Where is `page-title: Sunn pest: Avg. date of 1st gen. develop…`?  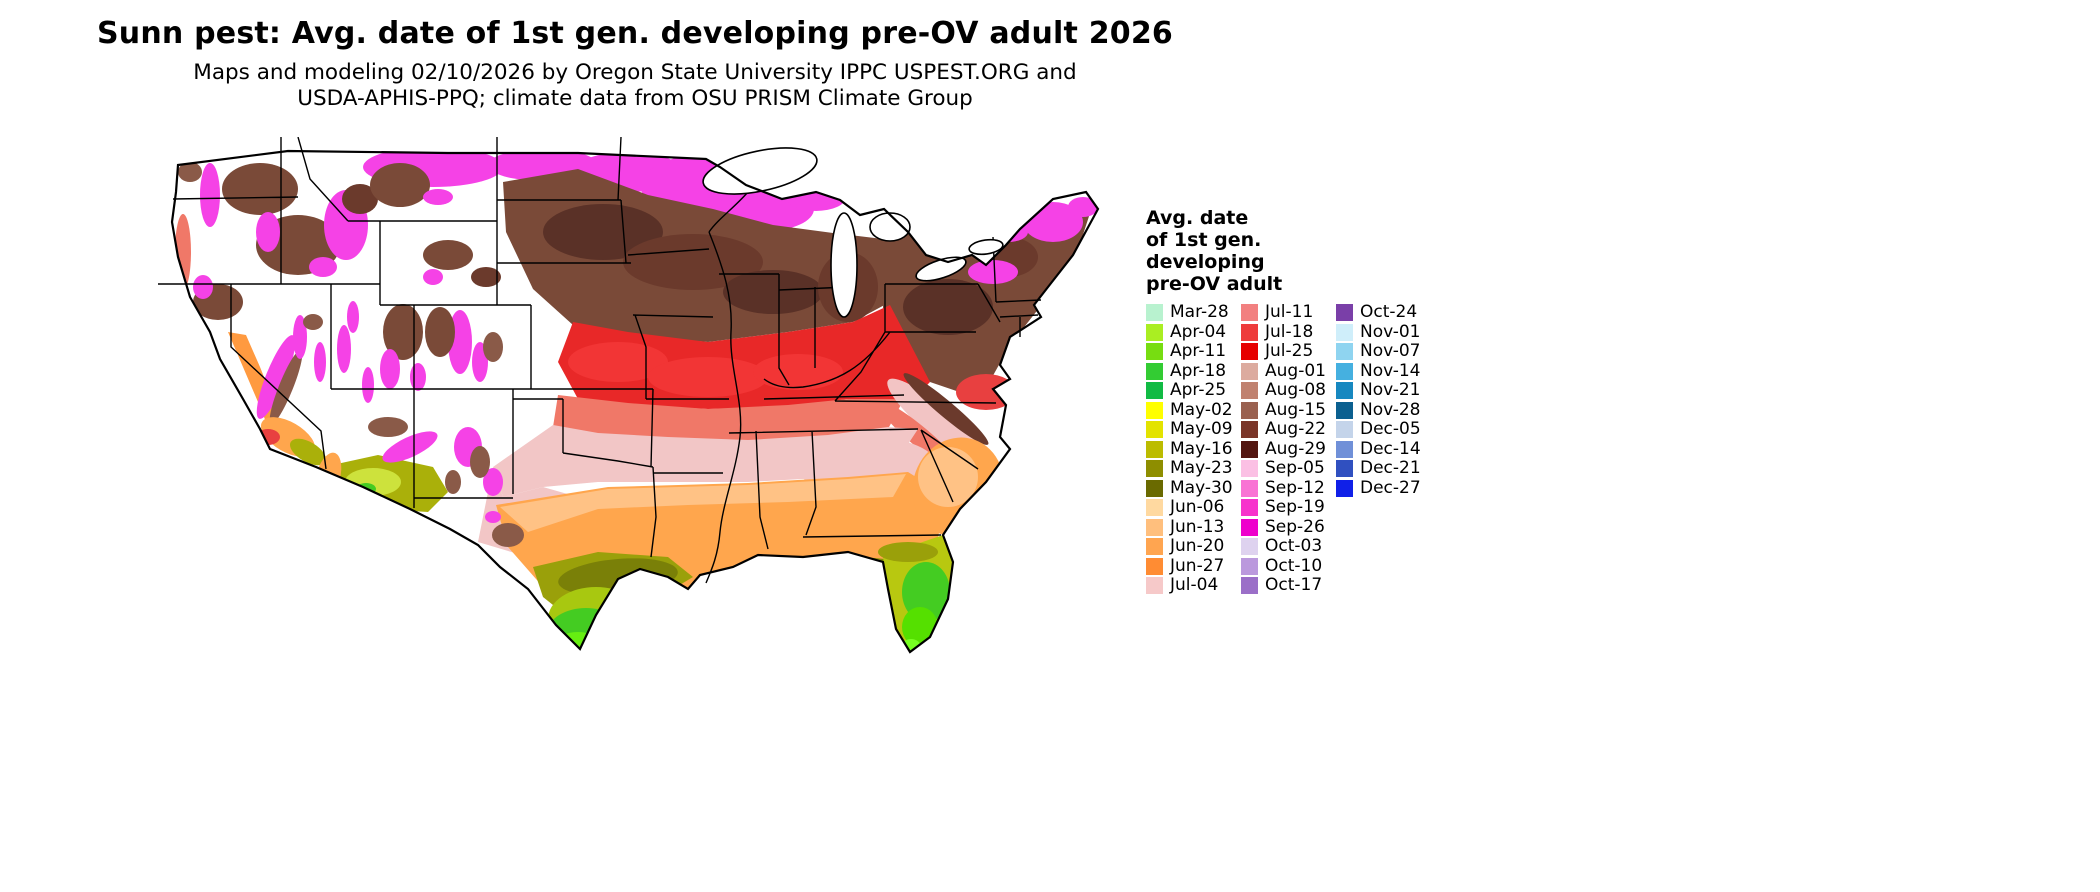 page-title: Sunn pest: Avg. date of 1st gen. develop… is located at coordinates (634, 33).